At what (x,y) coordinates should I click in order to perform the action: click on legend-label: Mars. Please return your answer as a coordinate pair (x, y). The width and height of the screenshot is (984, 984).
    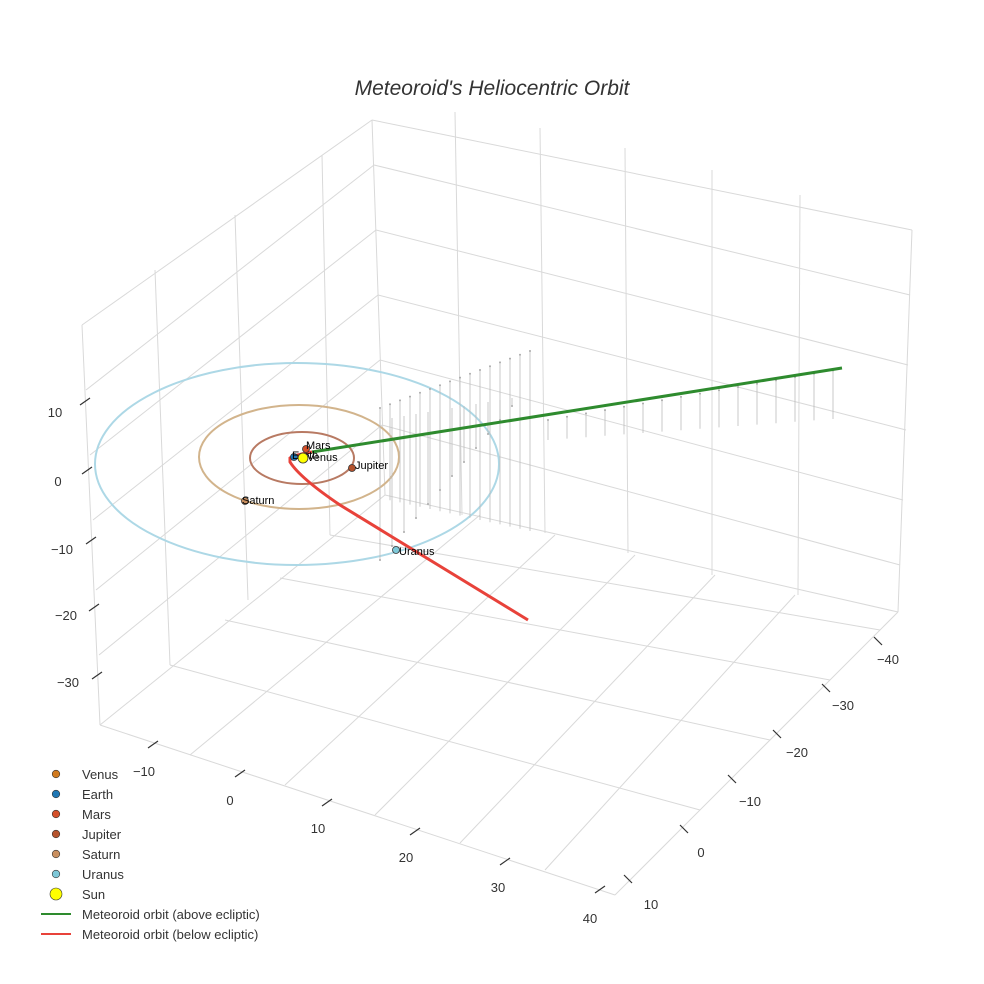
    Looking at the image, I should click on (96, 814).